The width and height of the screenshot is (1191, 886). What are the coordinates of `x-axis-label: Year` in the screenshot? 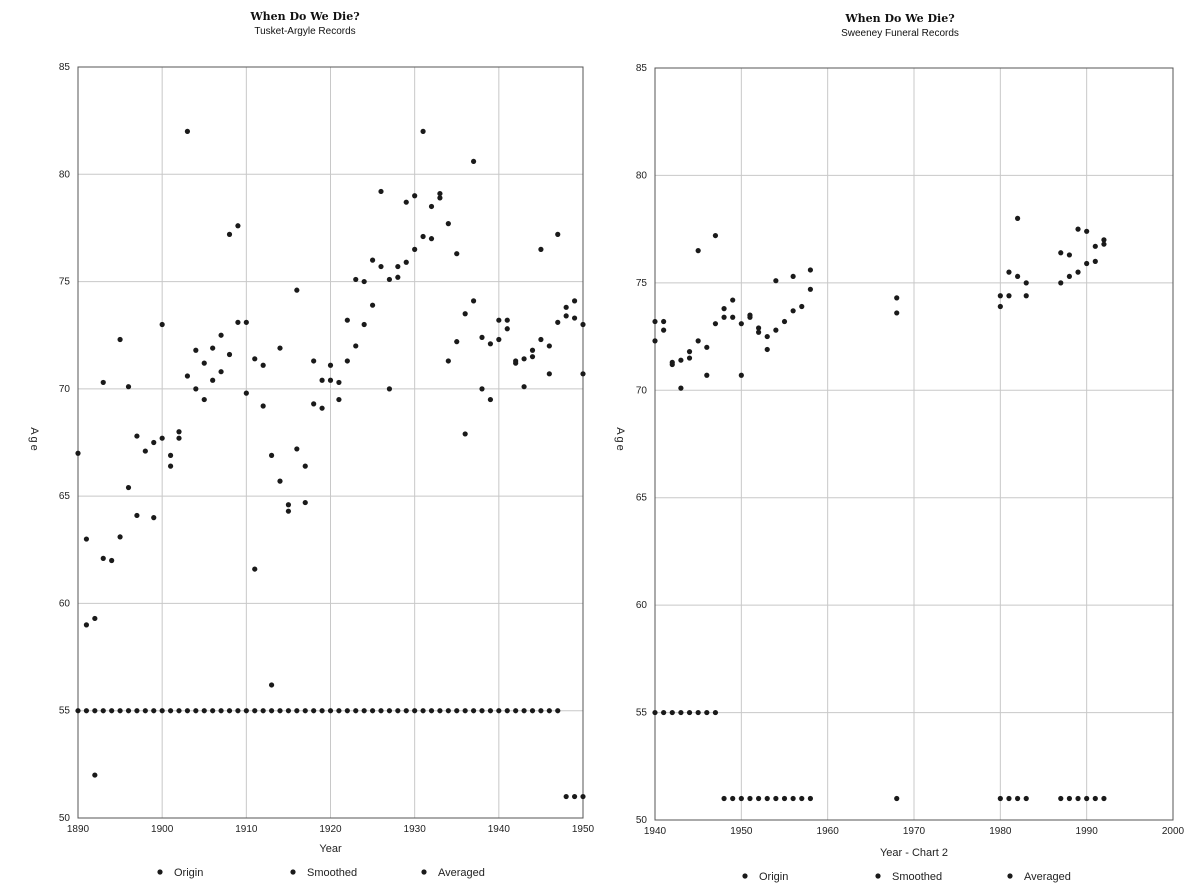 It's located at (330, 849).